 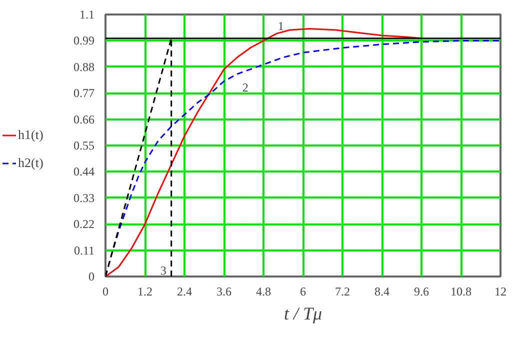 What do you see at coordinates (461, 291) in the screenshot?
I see `x-tick-label: 10.8` at bounding box center [461, 291].